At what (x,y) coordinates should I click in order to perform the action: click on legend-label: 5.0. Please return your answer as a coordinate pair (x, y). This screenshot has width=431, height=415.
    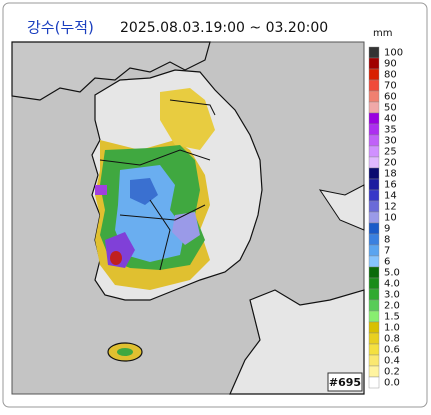
    Looking at the image, I should click on (392, 273).